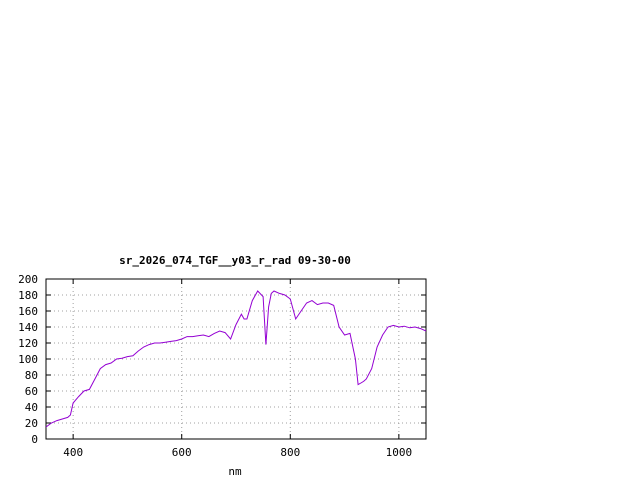 The height and width of the screenshot is (480, 640). What do you see at coordinates (31, 407) in the screenshot?
I see `y-tick-label: 40` at bounding box center [31, 407].